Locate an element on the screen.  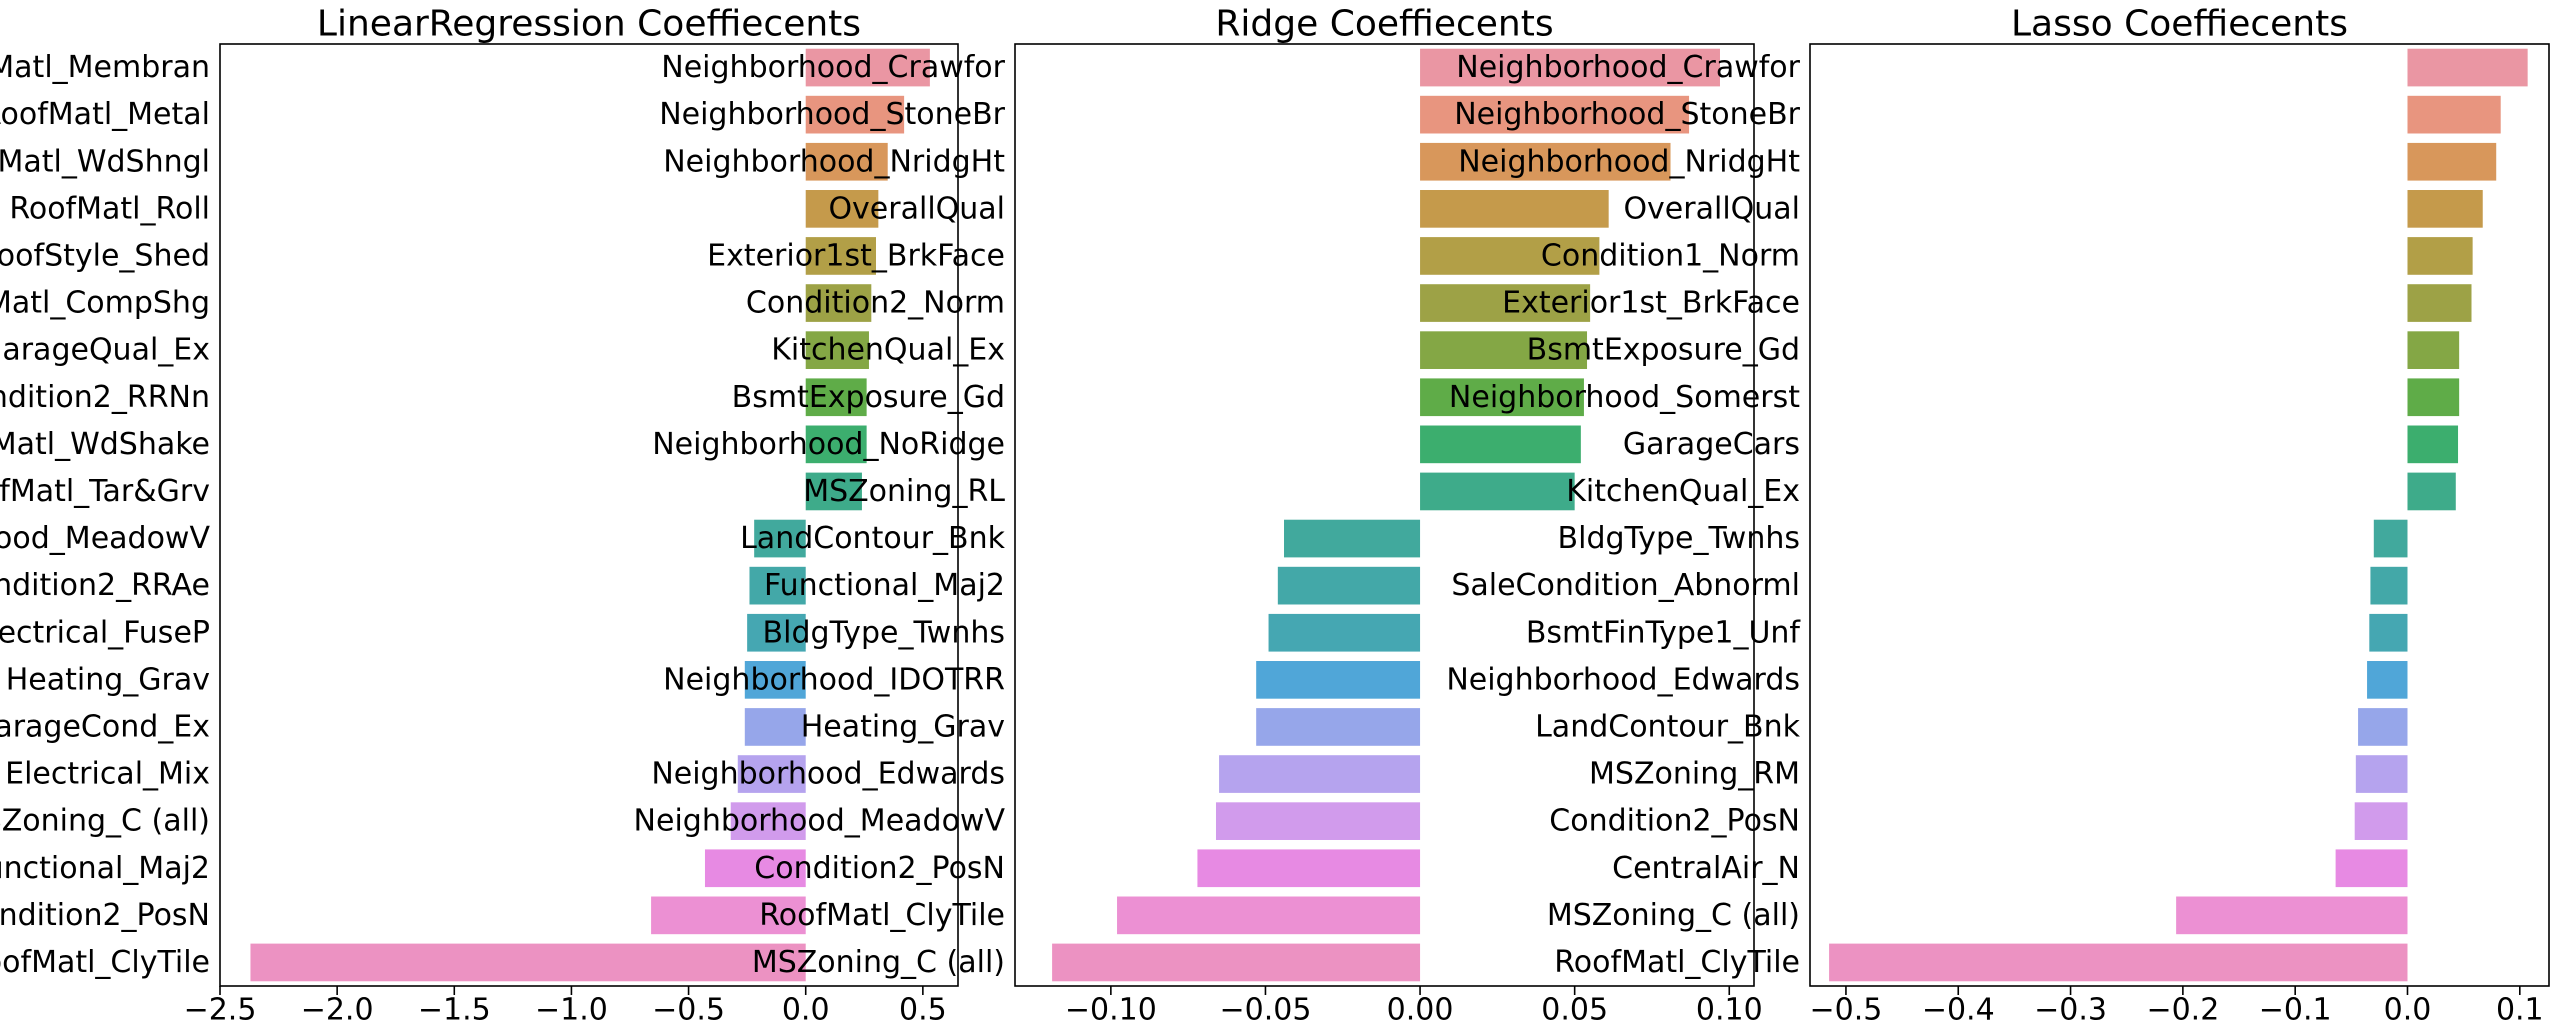
category-label: Condition1_Norm is located at coordinates (1670, 255).